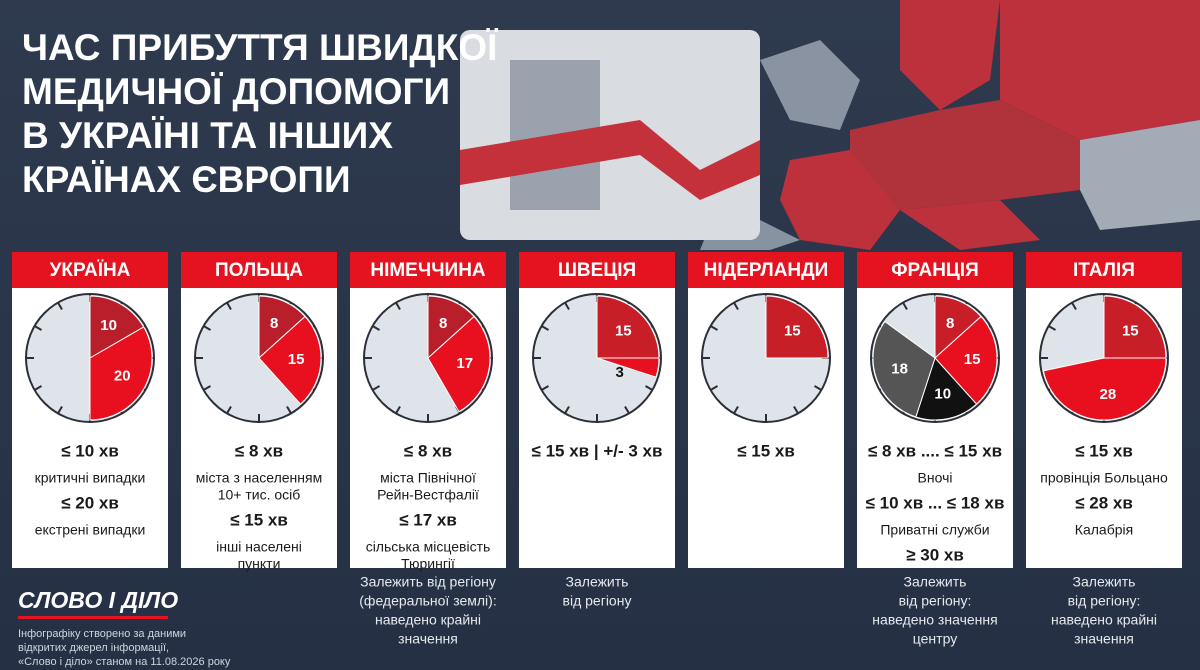 This screenshot has width=1200, height=670. I want to click on country-name: ПОЛЬЩА, so click(259, 270).